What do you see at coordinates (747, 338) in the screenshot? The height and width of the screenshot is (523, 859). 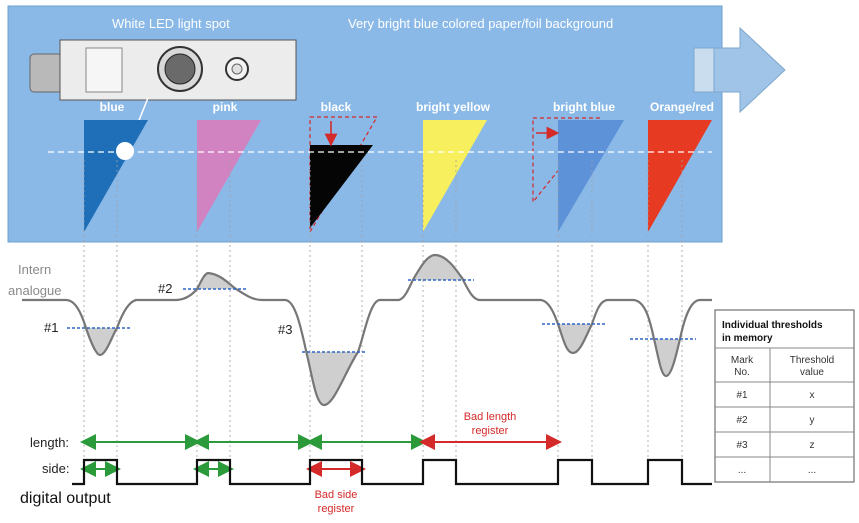 I see `table-title-line2: in memory` at bounding box center [747, 338].